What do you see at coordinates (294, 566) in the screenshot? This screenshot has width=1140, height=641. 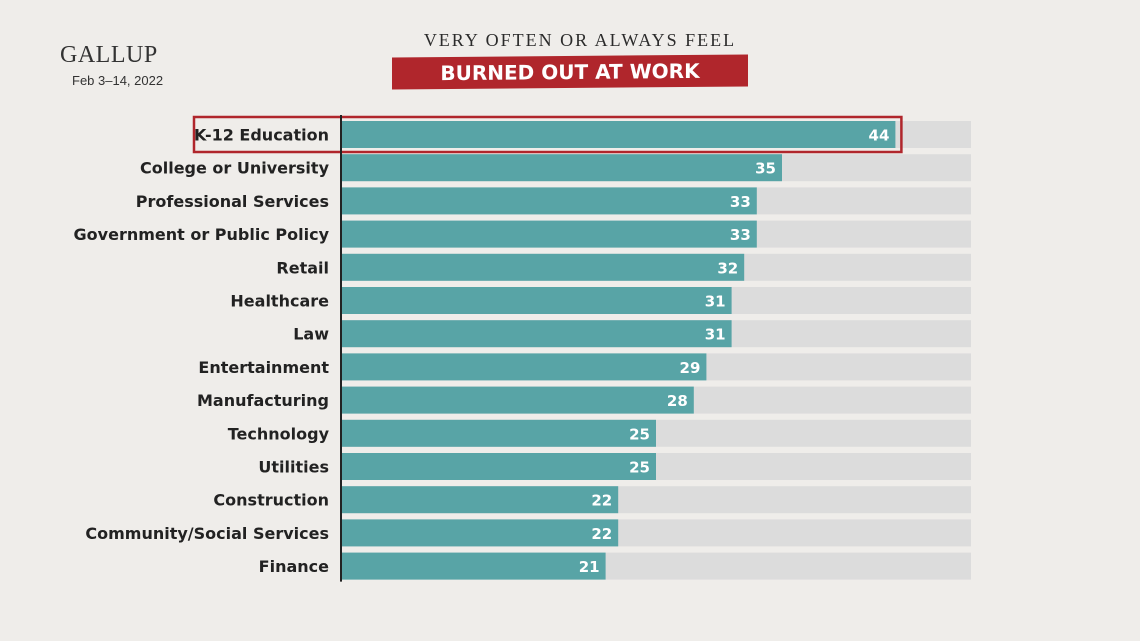 I see `category-label: Finance` at bounding box center [294, 566].